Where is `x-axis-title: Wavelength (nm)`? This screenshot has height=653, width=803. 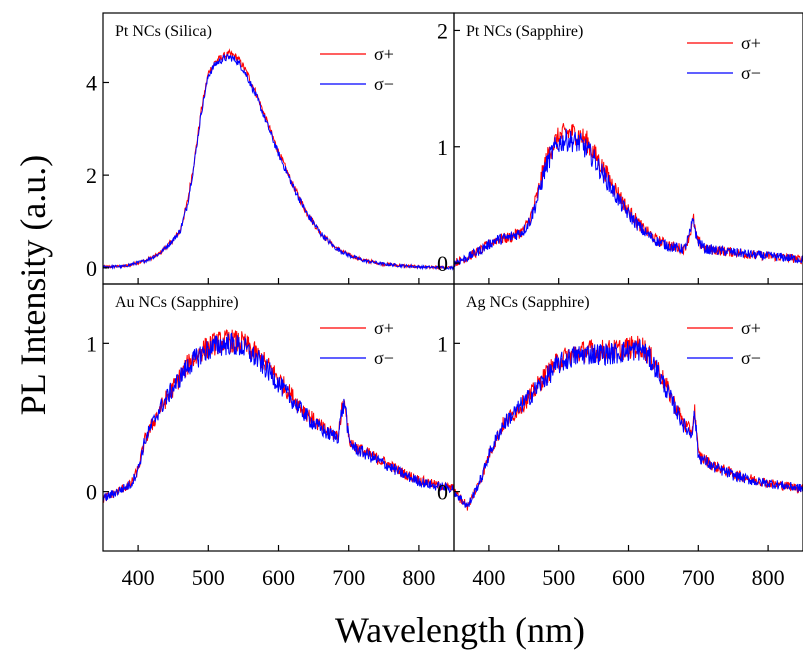 x-axis-title: Wavelength (nm) is located at coordinates (460, 630).